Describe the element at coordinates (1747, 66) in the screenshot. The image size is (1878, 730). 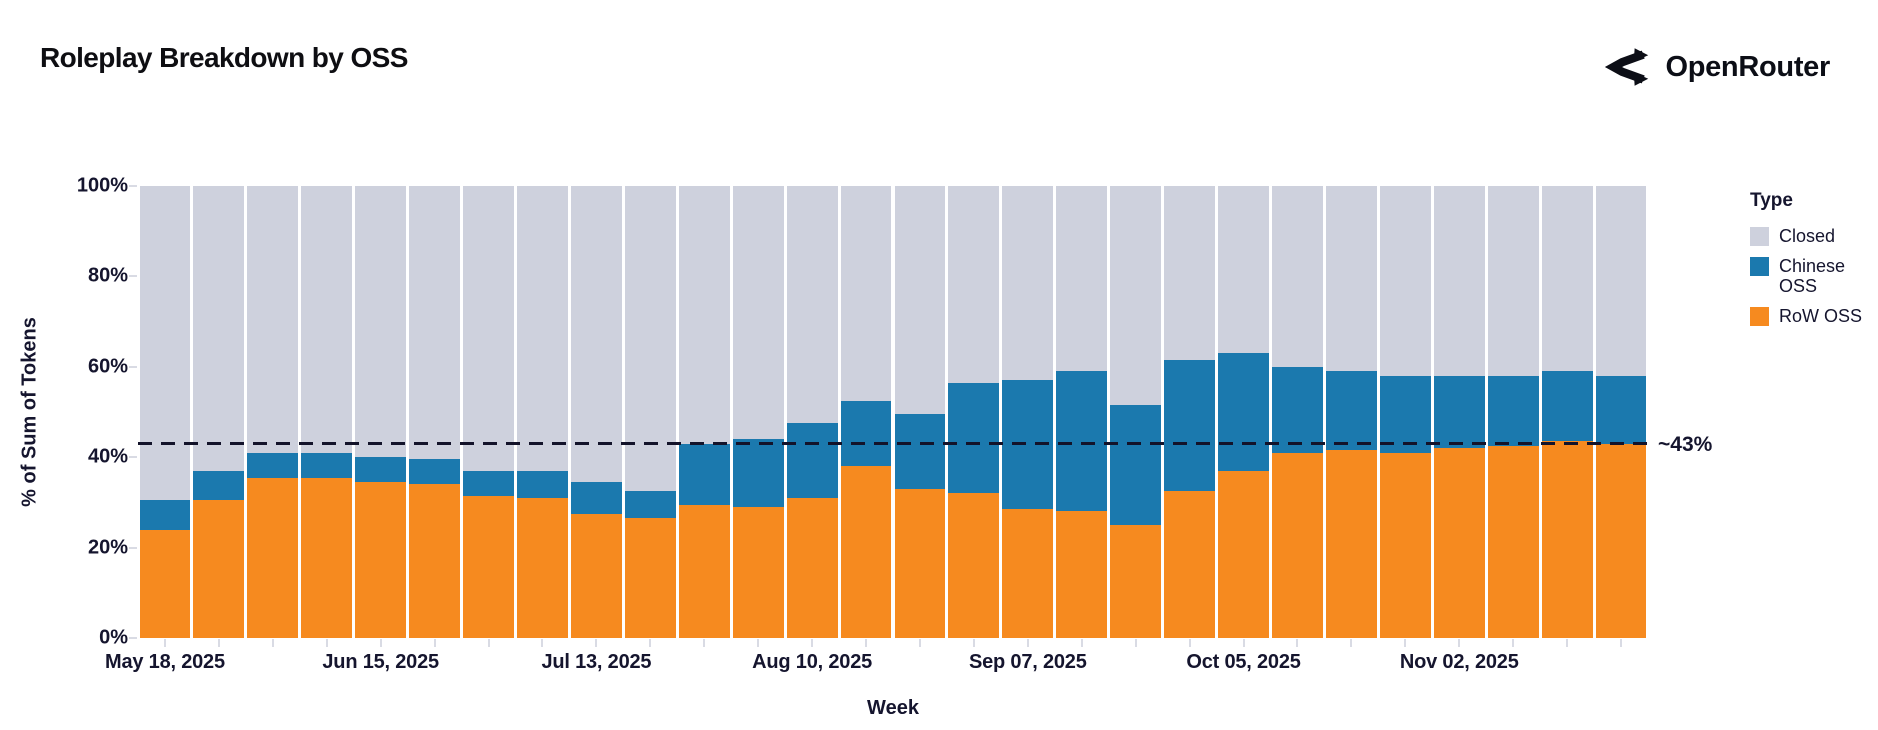
I see `brand-name: OpenRouter` at that location.